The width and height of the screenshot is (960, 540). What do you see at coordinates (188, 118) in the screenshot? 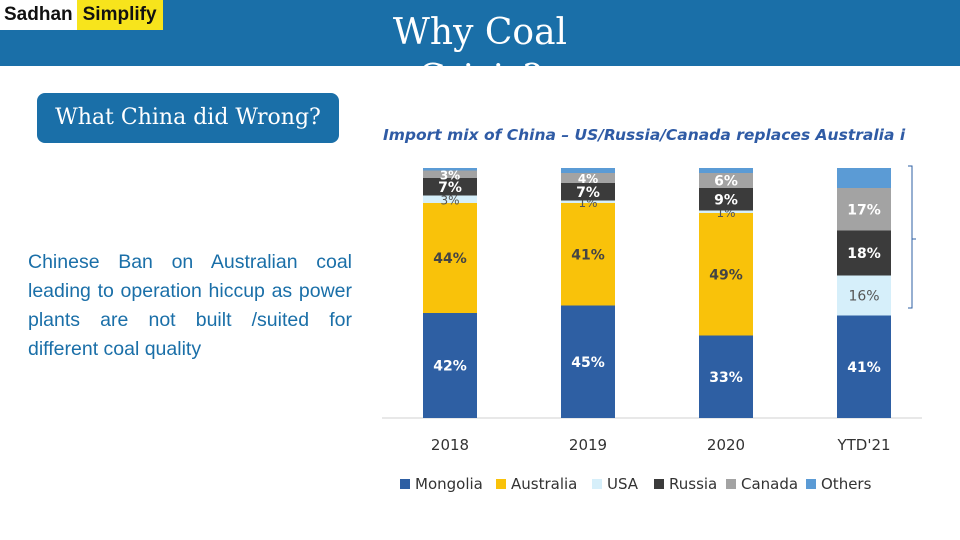
I see `section-badge: What China did Wrong?` at bounding box center [188, 118].